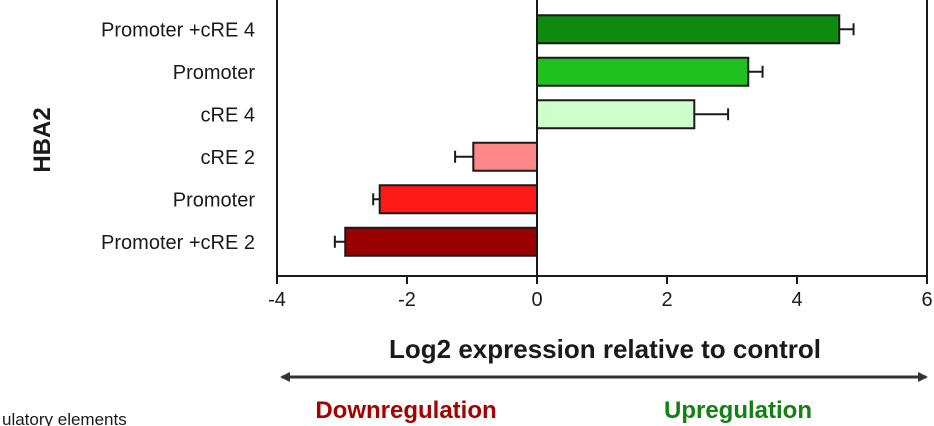 This screenshot has width=934, height=426. What do you see at coordinates (738, 410) in the screenshot?
I see `upregulation-label: Upregulation` at bounding box center [738, 410].